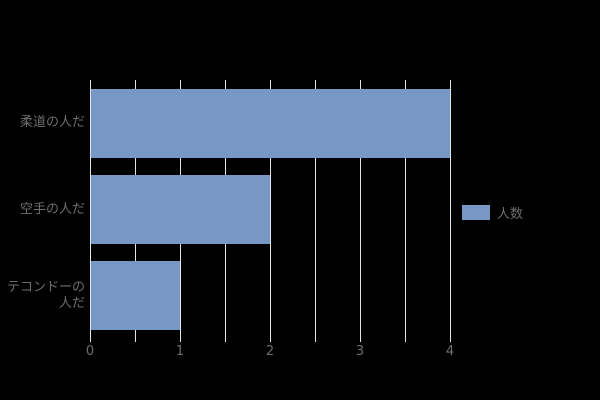 Image resolution: width=600 pixels, height=400 pixels. What do you see at coordinates (52, 123) in the screenshot?
I see `y-tick-label: 柔道の人だ` at bounding box center [52, 123].